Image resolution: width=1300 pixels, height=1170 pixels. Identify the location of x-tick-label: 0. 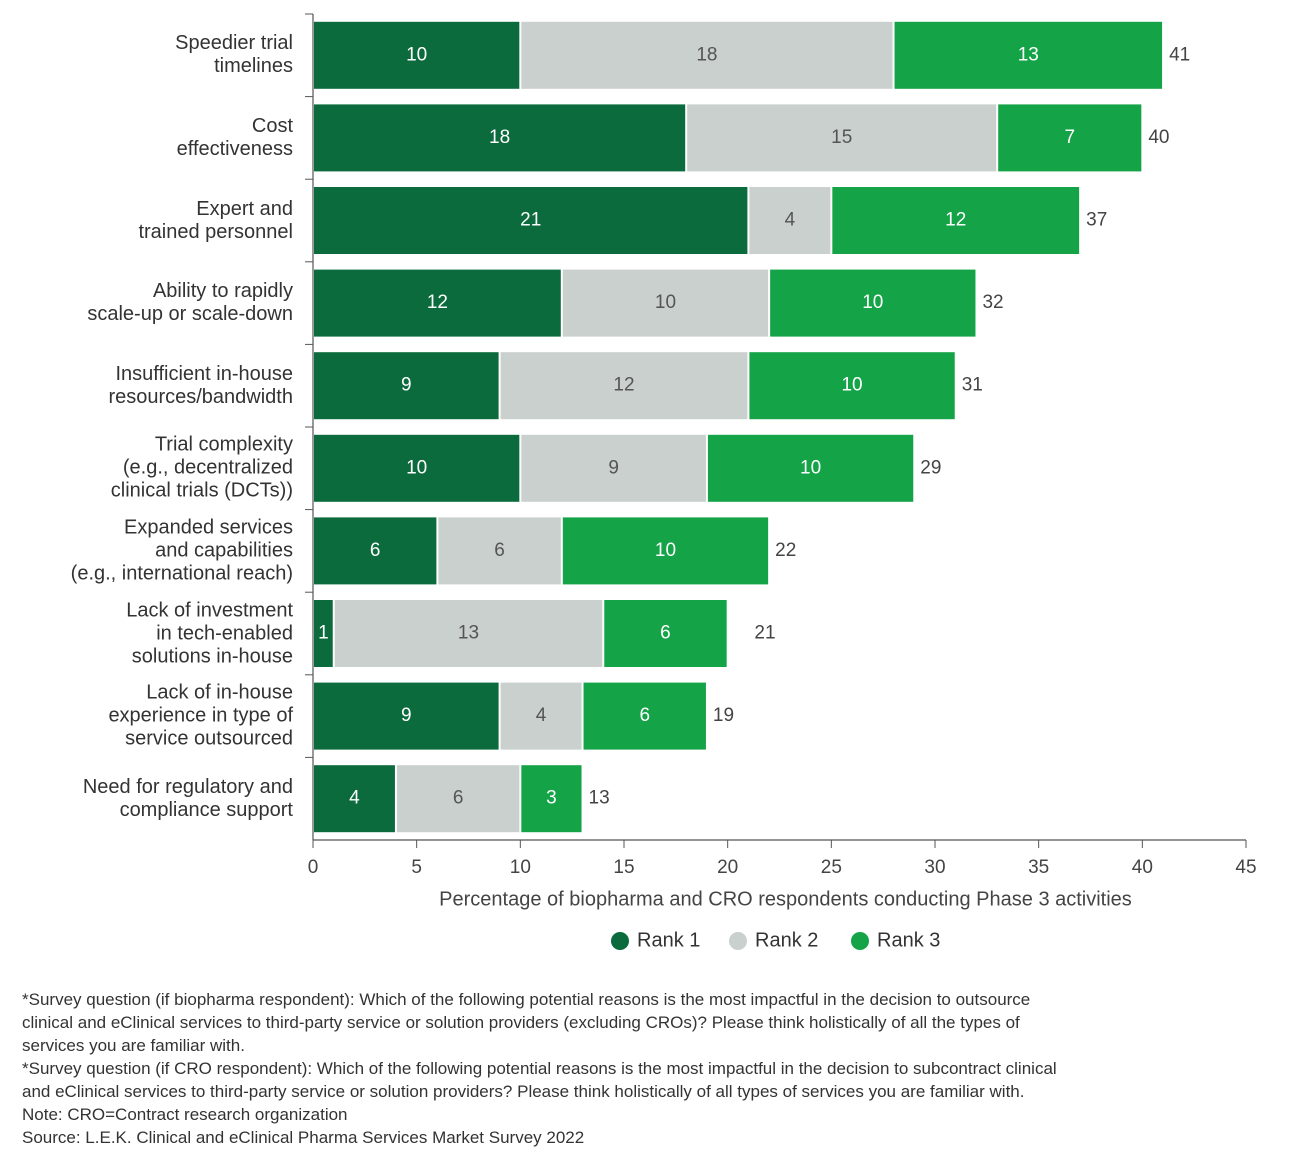
(313, 867).